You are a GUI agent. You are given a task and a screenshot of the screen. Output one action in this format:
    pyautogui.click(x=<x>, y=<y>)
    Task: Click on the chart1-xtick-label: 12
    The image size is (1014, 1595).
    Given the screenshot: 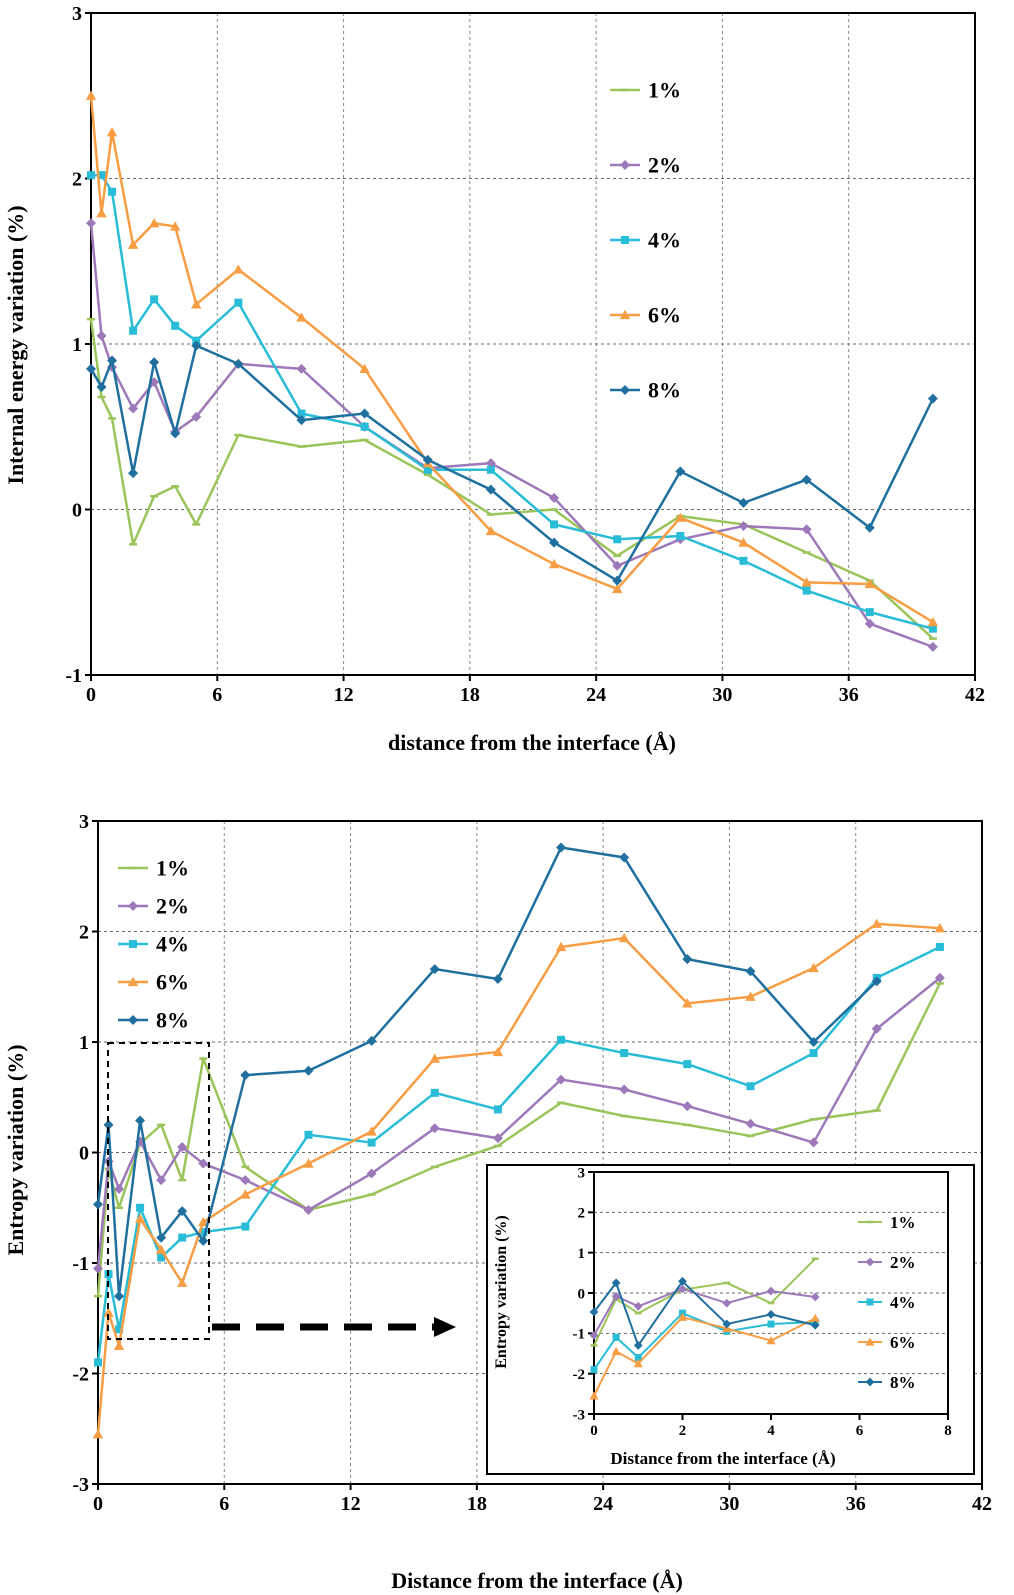 What is the action you would take?
    pyautogui.click(x=344, y=695)
    